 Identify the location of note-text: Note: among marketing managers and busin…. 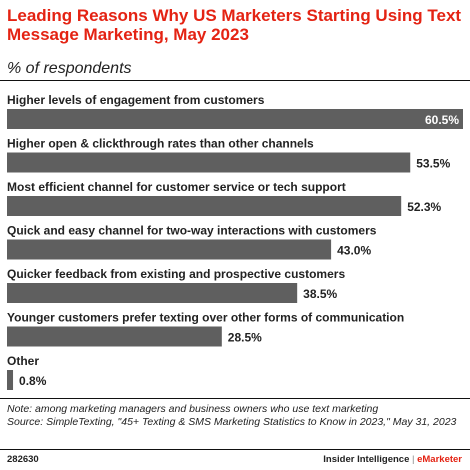
(193, 409).